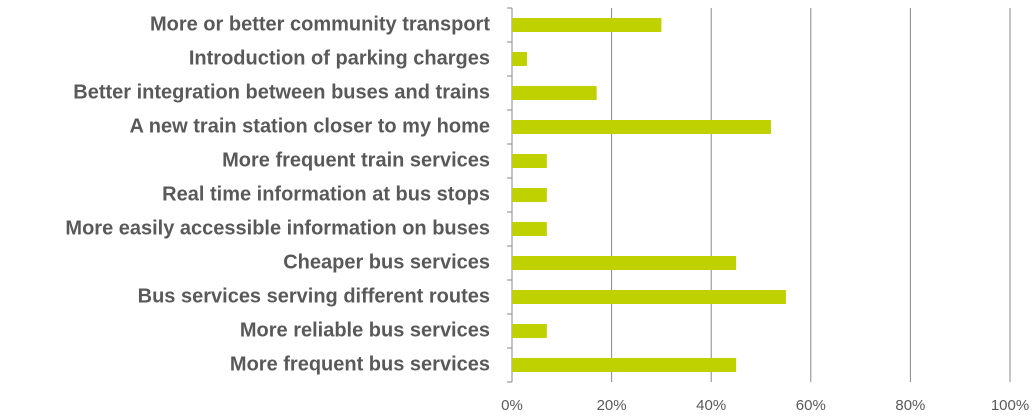 The width and height of the screenshot is (1033, 417). I want to click on y-tick-label: More reliable bus services, so click(365, 330).